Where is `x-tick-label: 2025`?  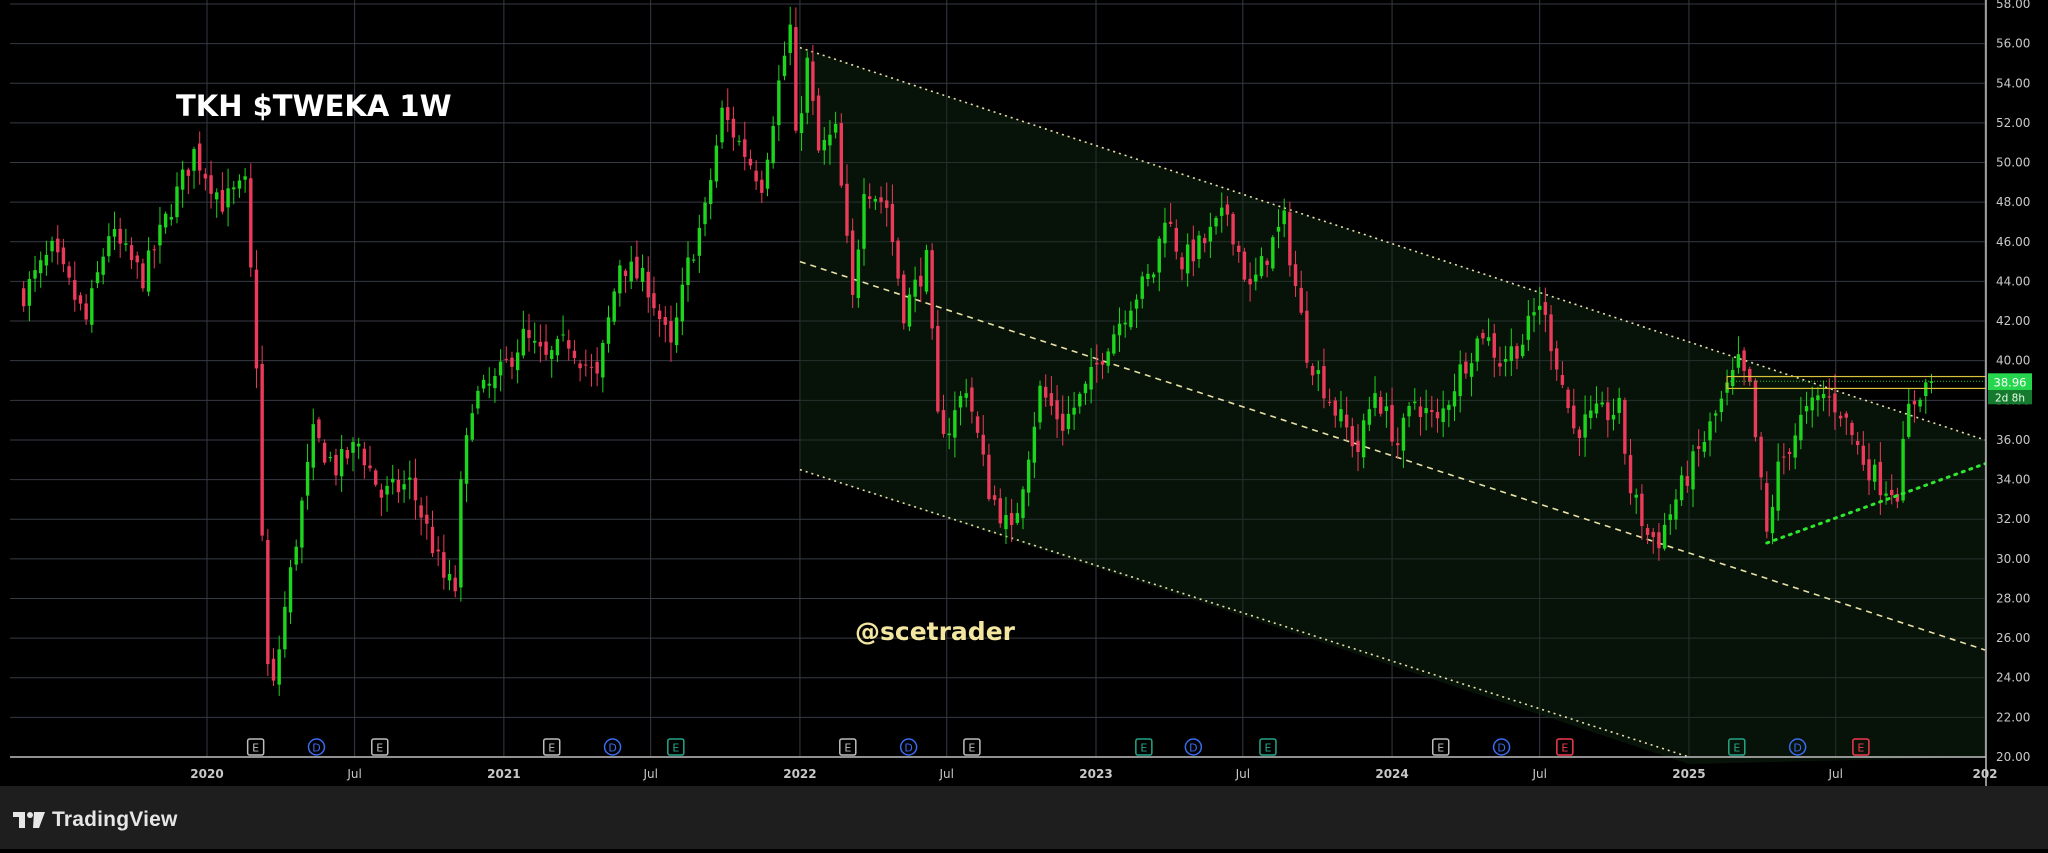 x-tick-label: 2025 is located at coordinates (1688, 774).